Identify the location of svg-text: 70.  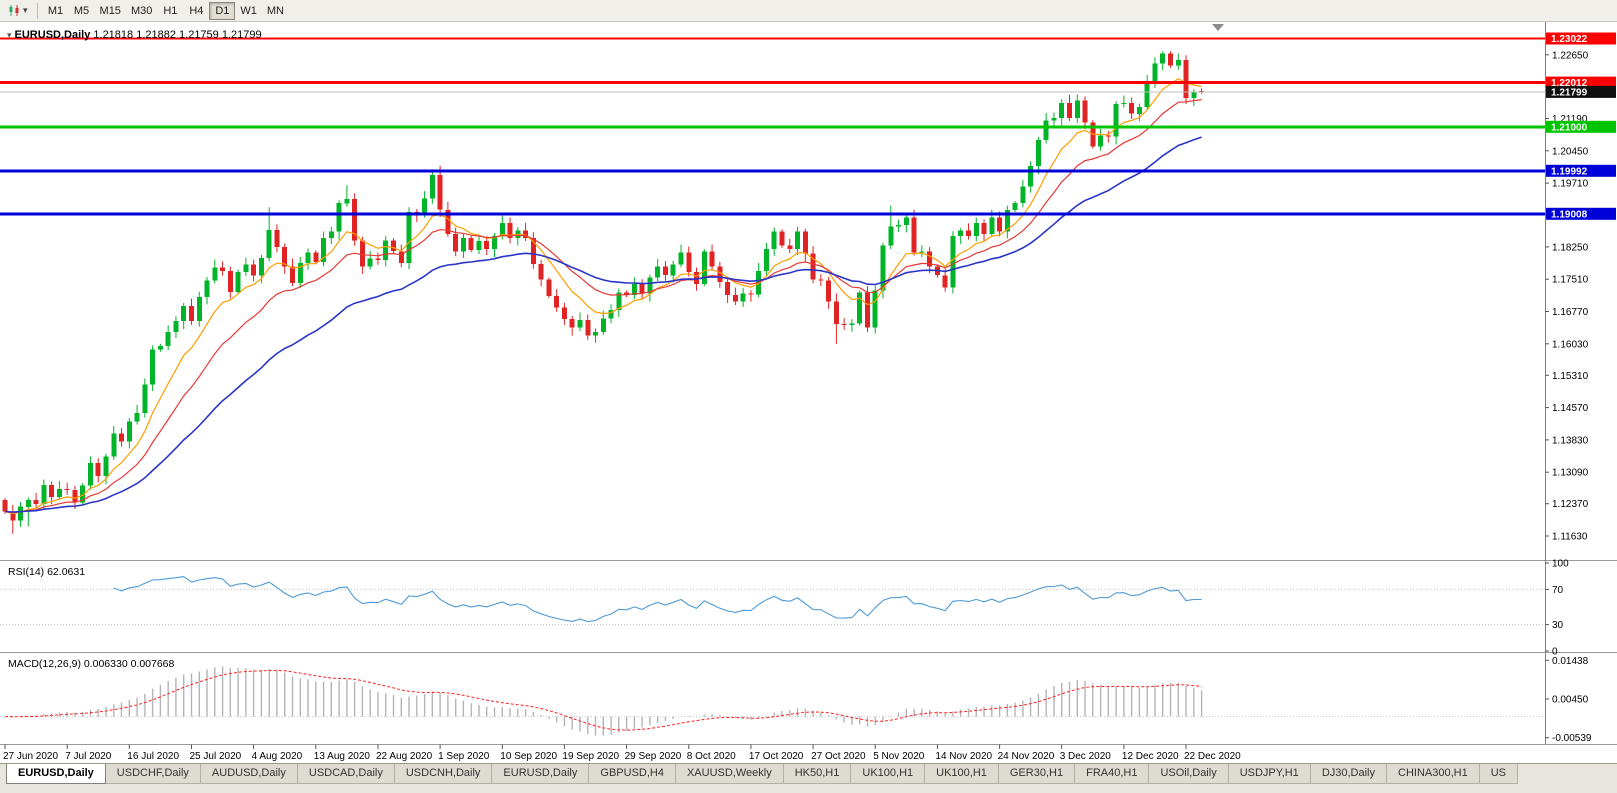
(1558, 590).